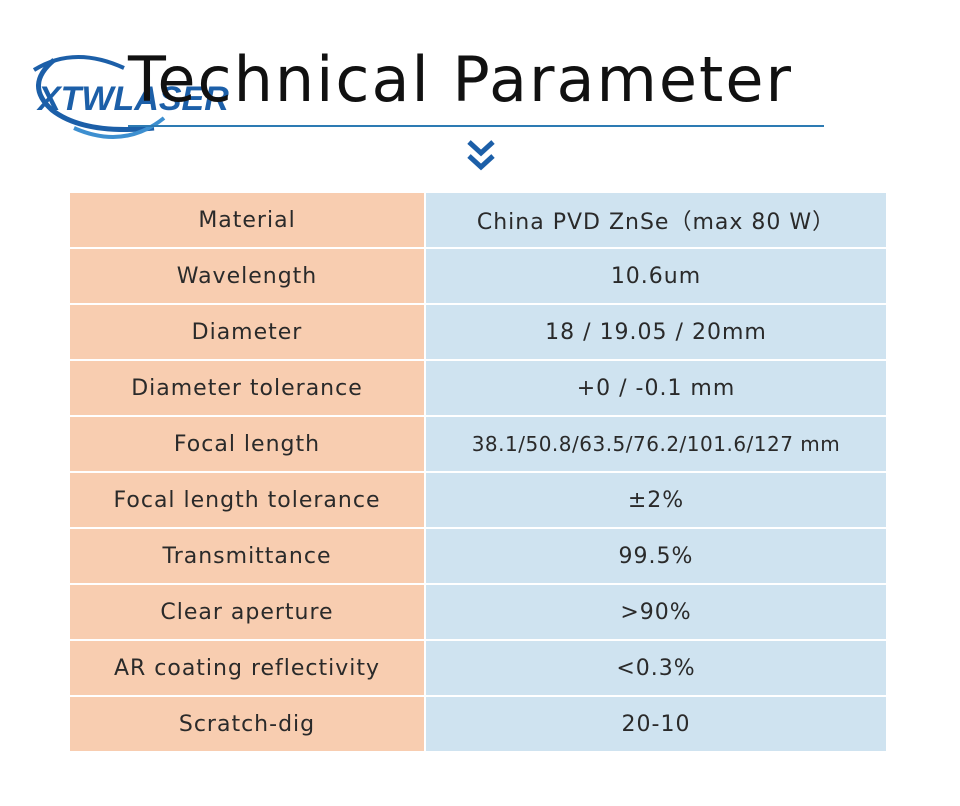 The width and height of the screenshot is (960, 806). I want to click on spec-label: Focal length tolerance, so click(248, 500).